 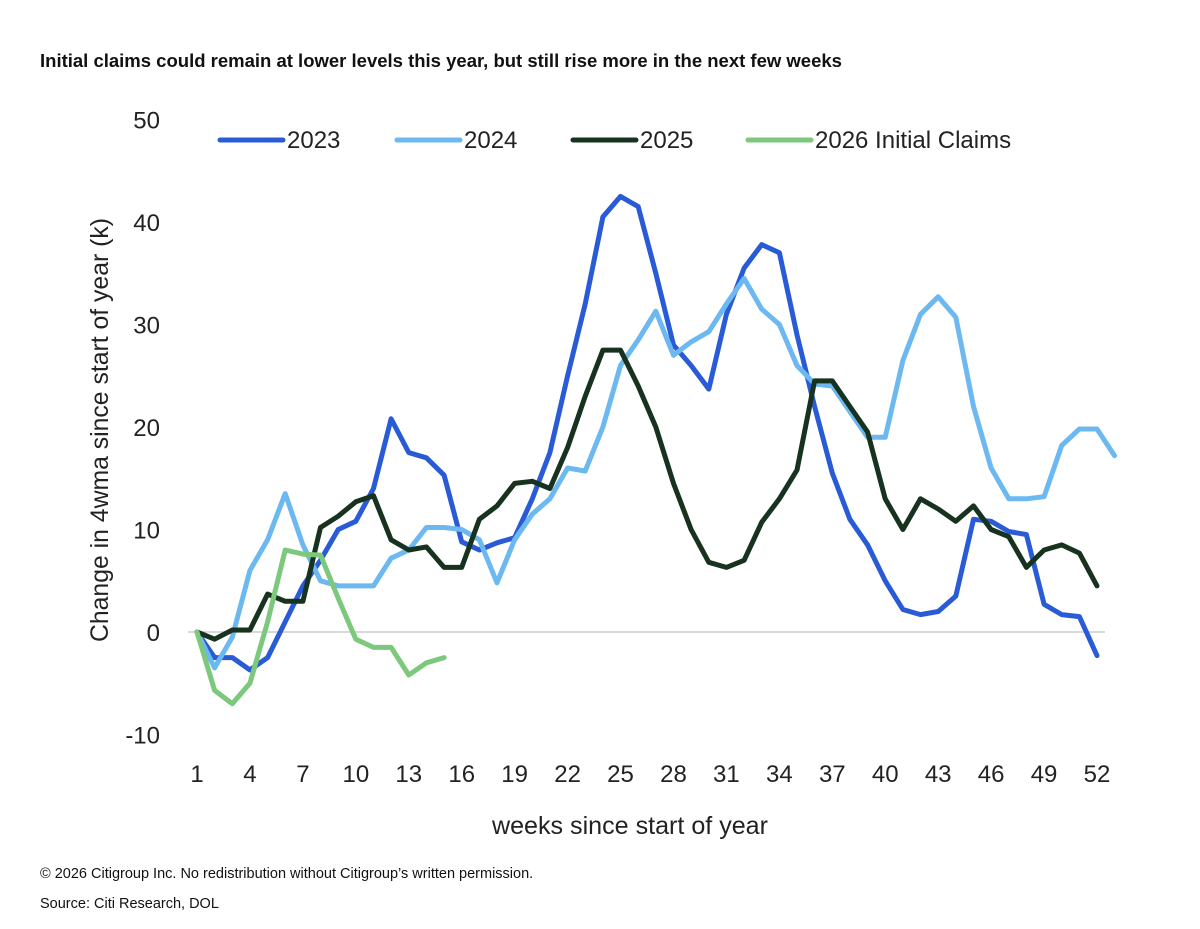 I want to click on x-tick-label: 16, so click(x=461, y=774).